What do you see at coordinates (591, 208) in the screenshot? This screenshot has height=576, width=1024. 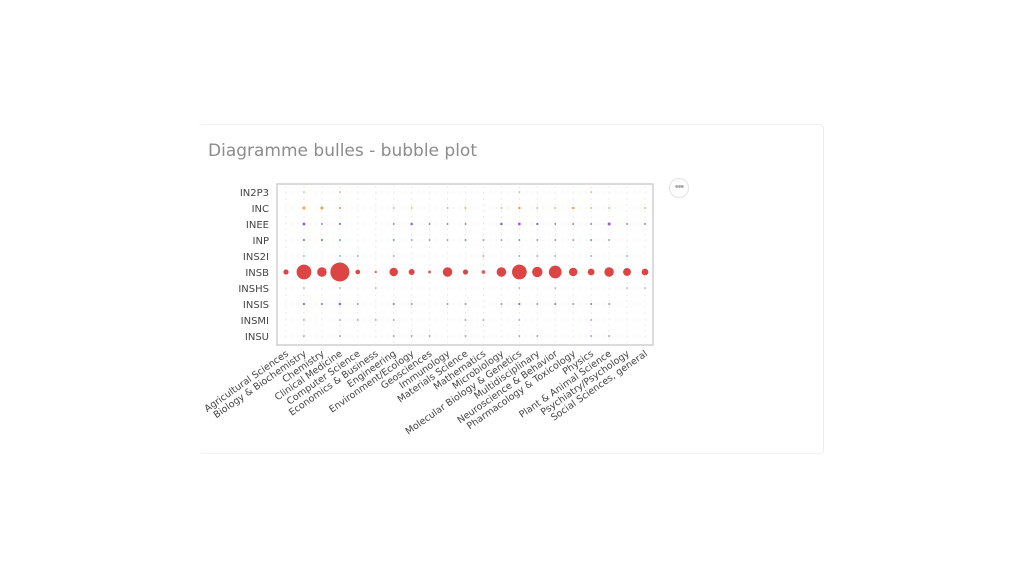 I see `bubble-inc-physics` at bounding box center [591, 208].